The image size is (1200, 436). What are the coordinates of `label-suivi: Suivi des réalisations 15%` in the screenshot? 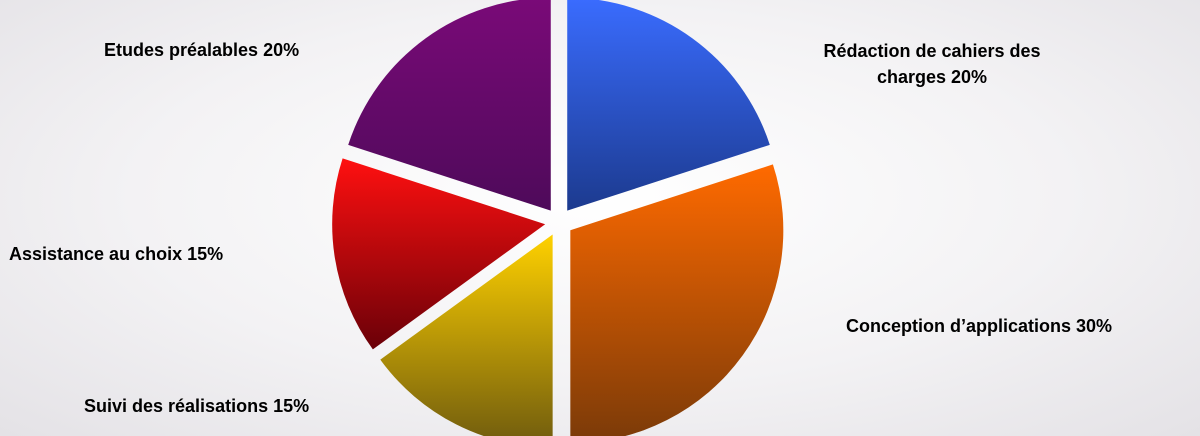 It's located at (196, 406).